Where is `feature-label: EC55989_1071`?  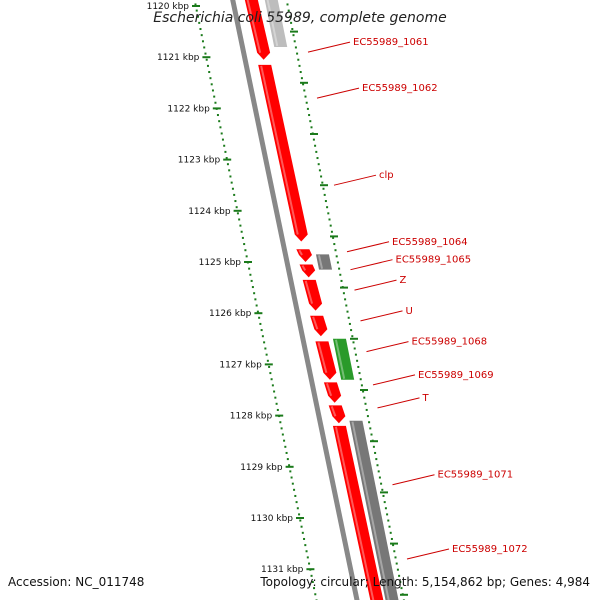
feature-label: EC55989_1071 is located at coordinates (476, 475).